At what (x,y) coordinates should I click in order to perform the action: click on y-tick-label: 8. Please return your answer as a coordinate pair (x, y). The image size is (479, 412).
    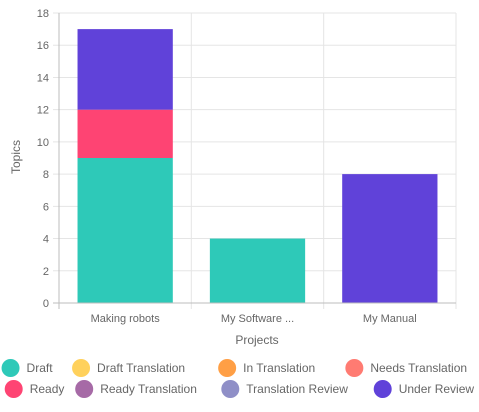
    Looking at the image, I should click on (46, 175).